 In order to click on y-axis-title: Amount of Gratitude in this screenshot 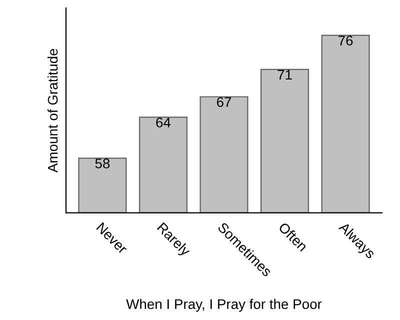, I will do `click(52, 110)`.